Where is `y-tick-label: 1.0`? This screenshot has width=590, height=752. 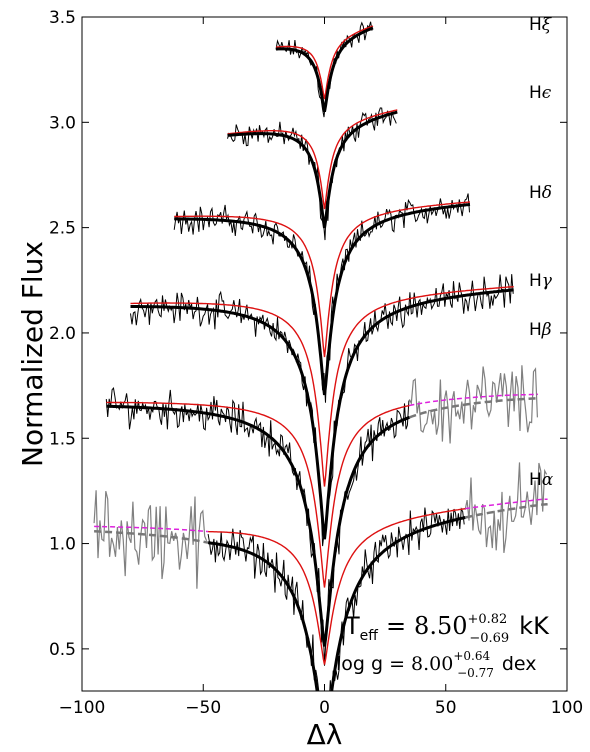
y-tick-label: 1.0 is located at coordinates (62, 545).